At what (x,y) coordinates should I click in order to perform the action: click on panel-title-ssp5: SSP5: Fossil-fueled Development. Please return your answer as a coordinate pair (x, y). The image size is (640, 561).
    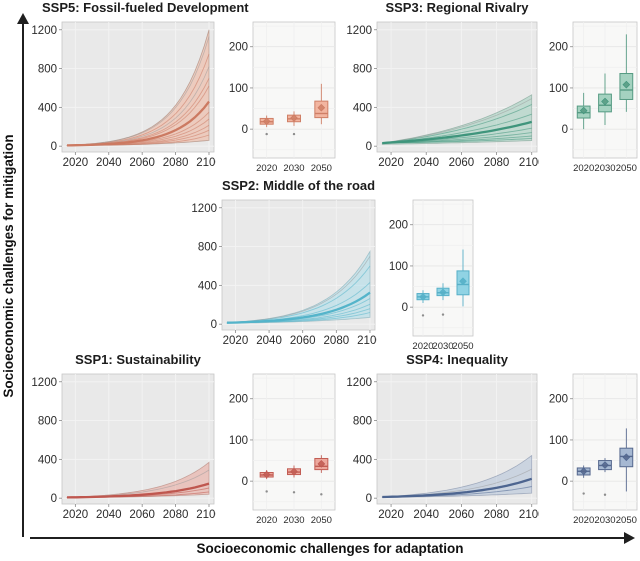
    Looking at the image, I should click on (145, 7).